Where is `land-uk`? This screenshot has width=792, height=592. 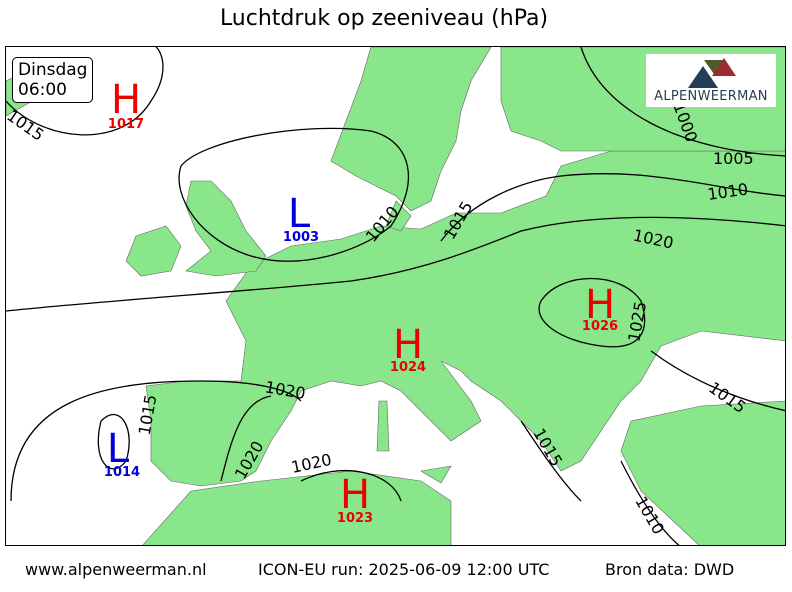
land-uk is located at coordinates (226, 228).